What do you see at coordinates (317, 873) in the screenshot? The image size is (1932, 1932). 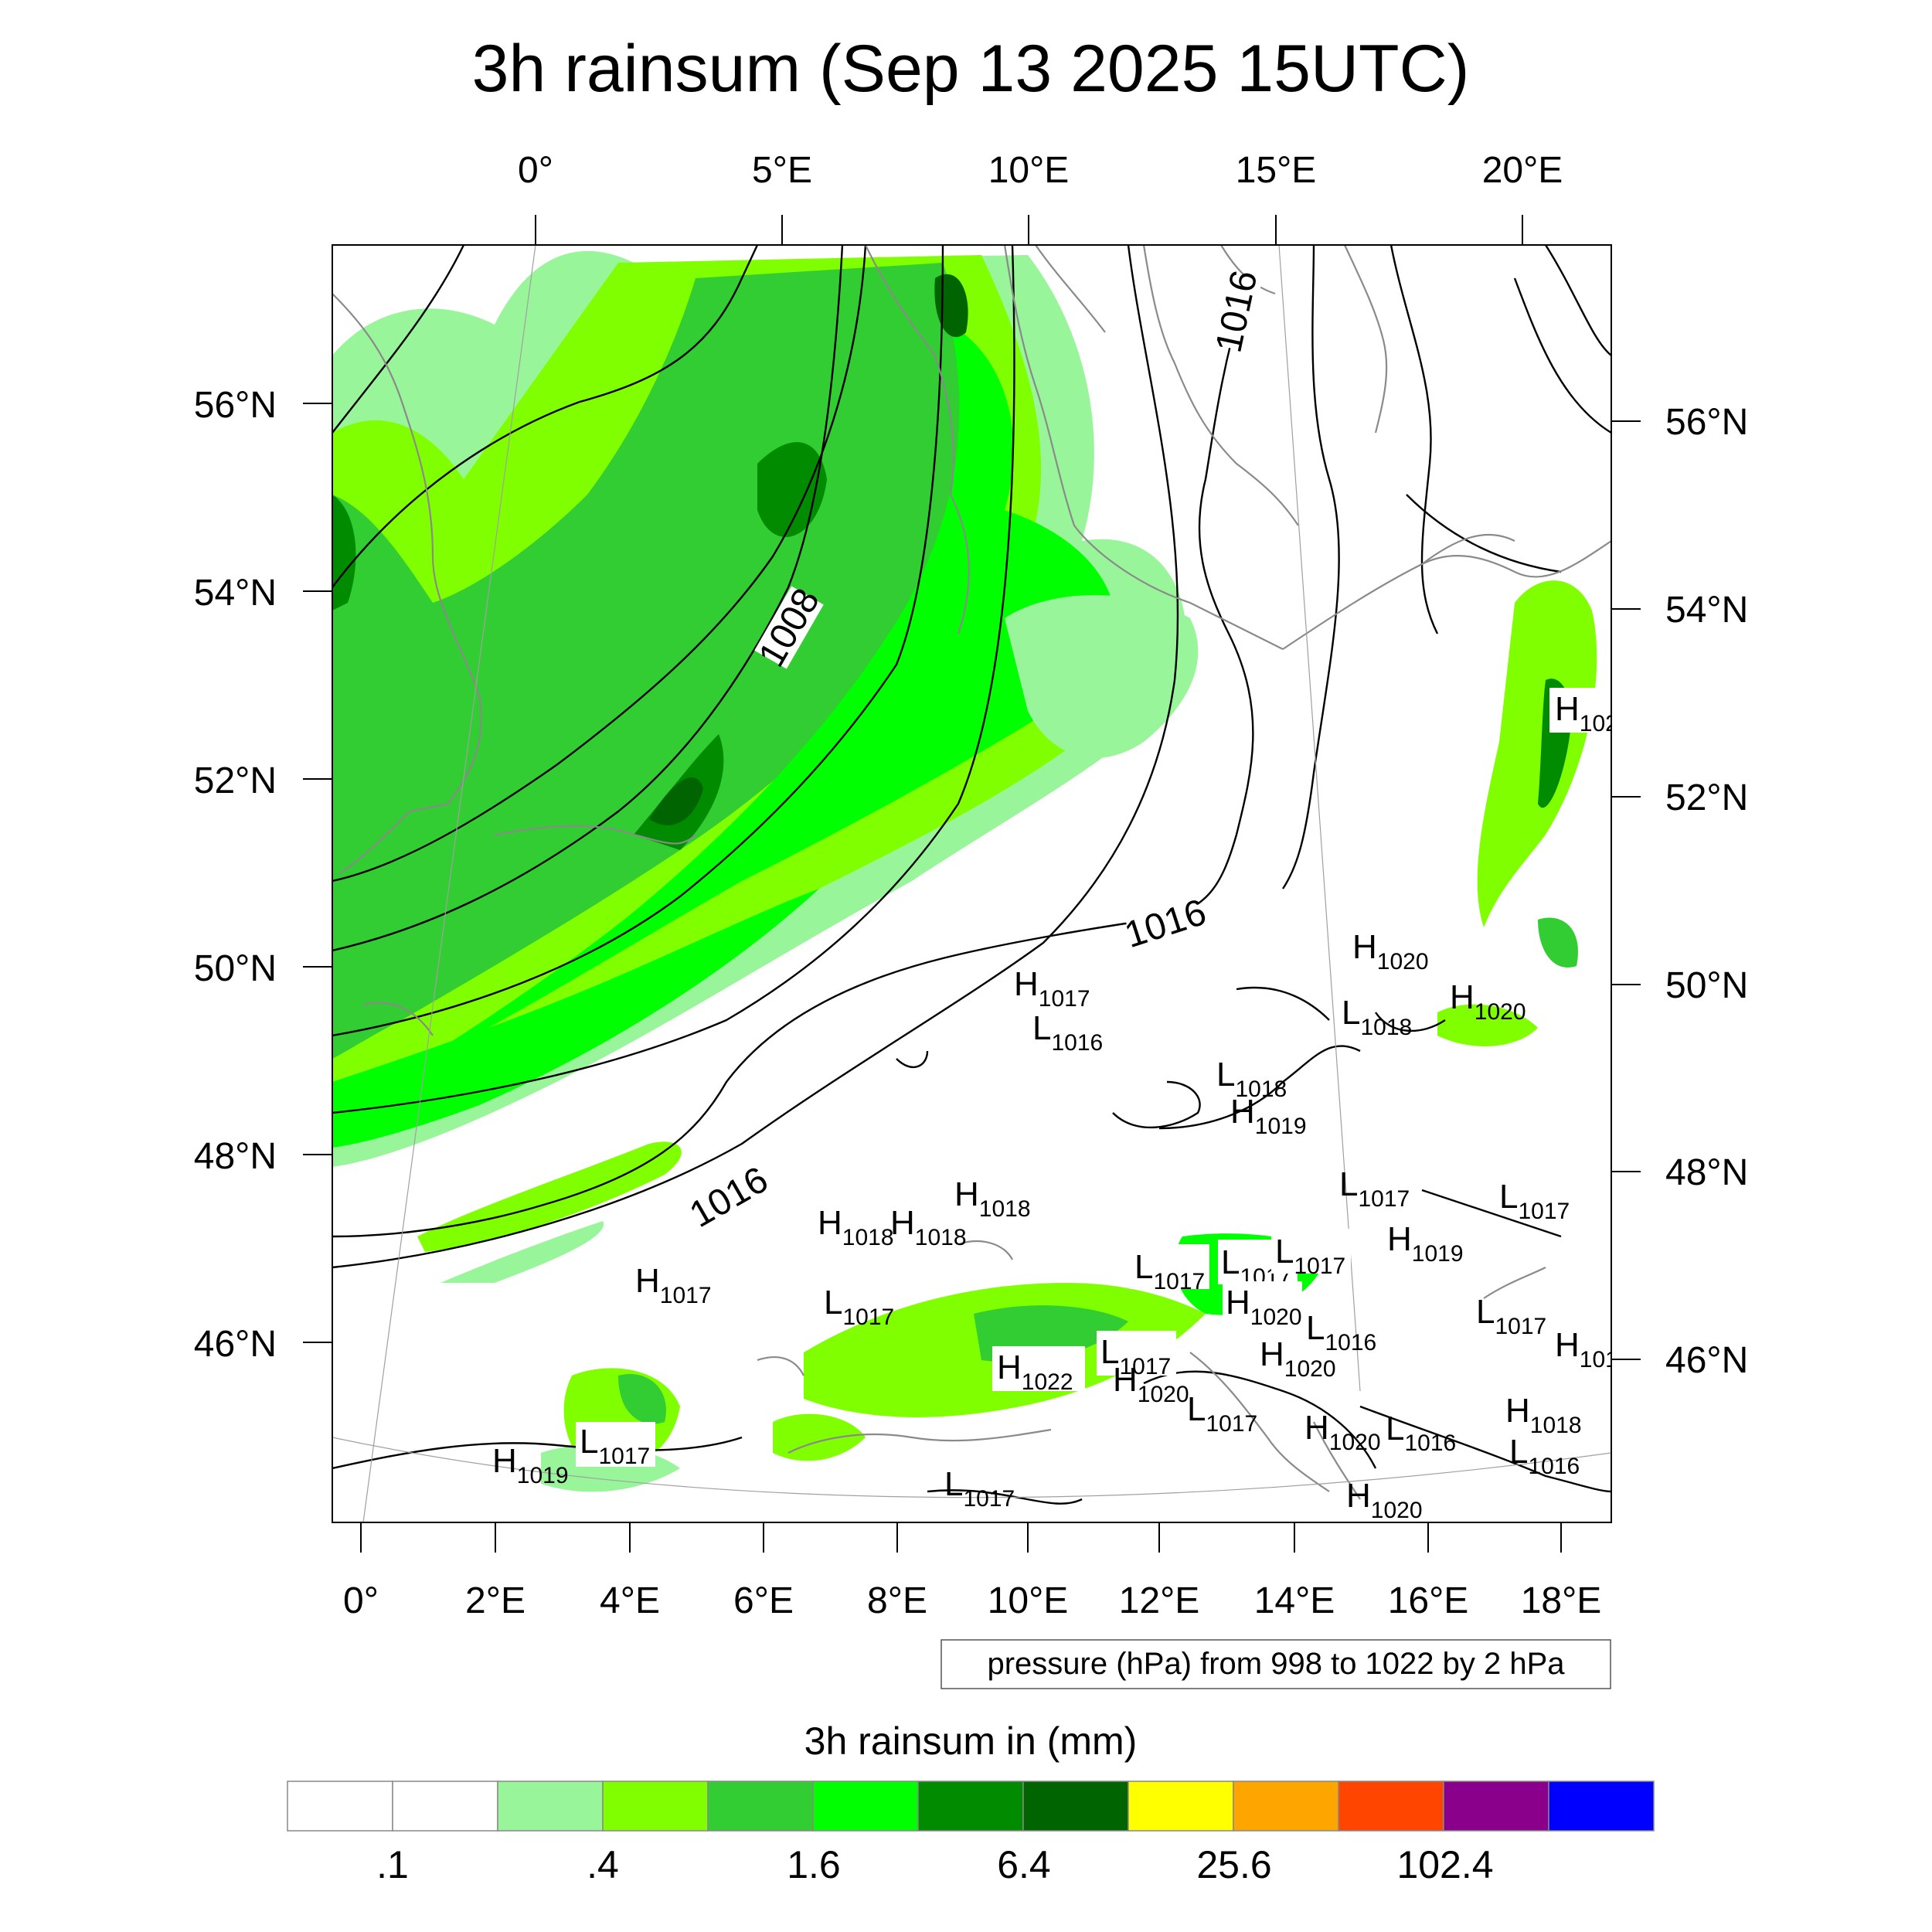 I see `left-latitude-axis` at bounding box center [317, 873].